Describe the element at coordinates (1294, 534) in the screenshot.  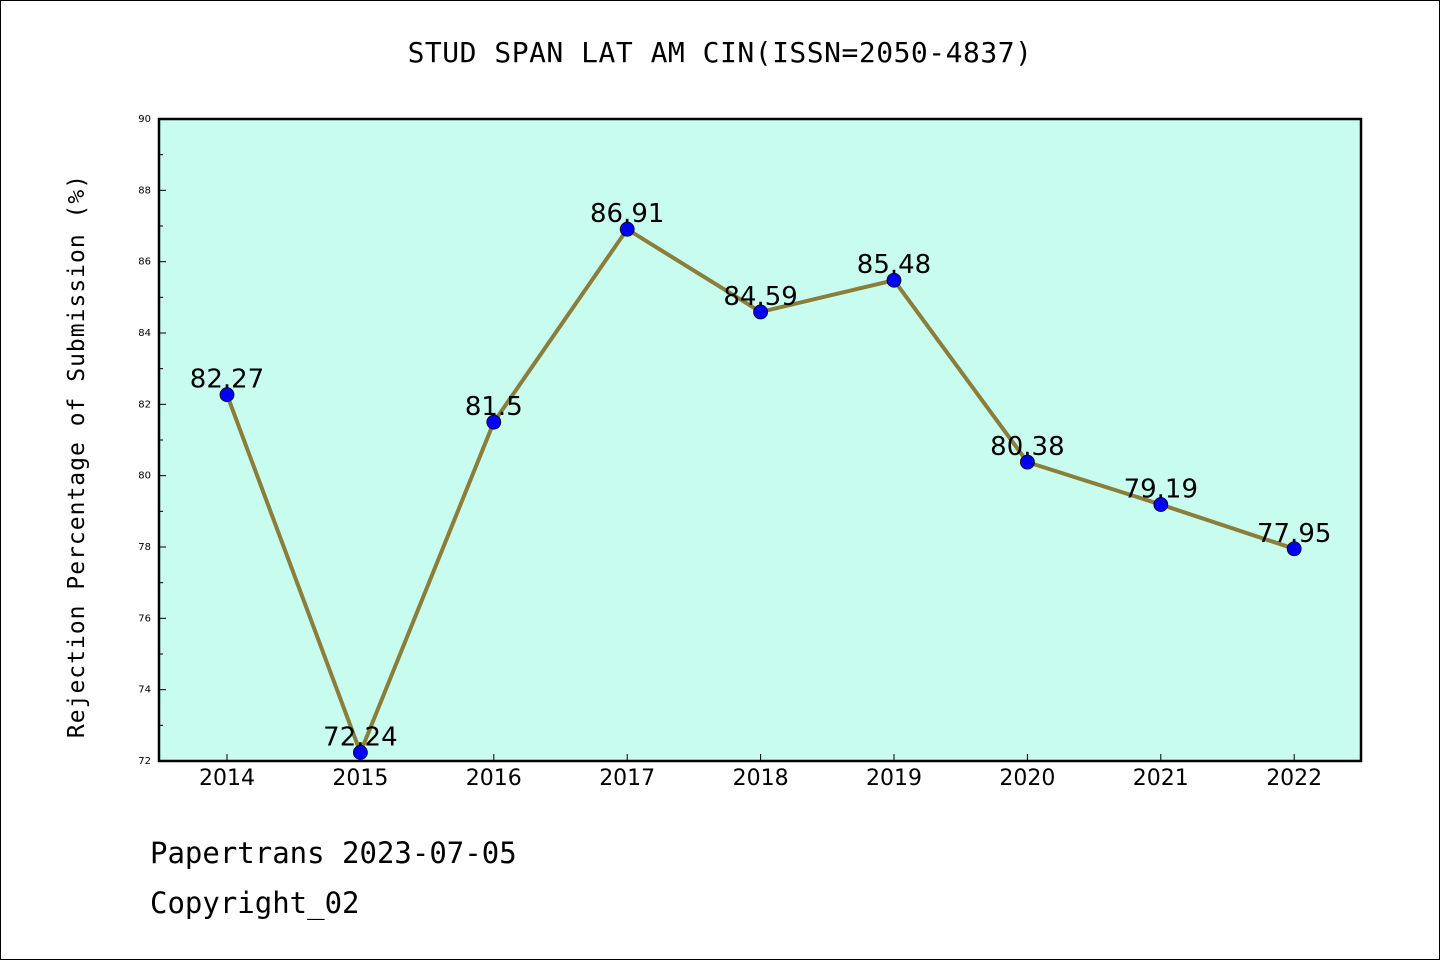
I see `data-label: 77.95` at that location.